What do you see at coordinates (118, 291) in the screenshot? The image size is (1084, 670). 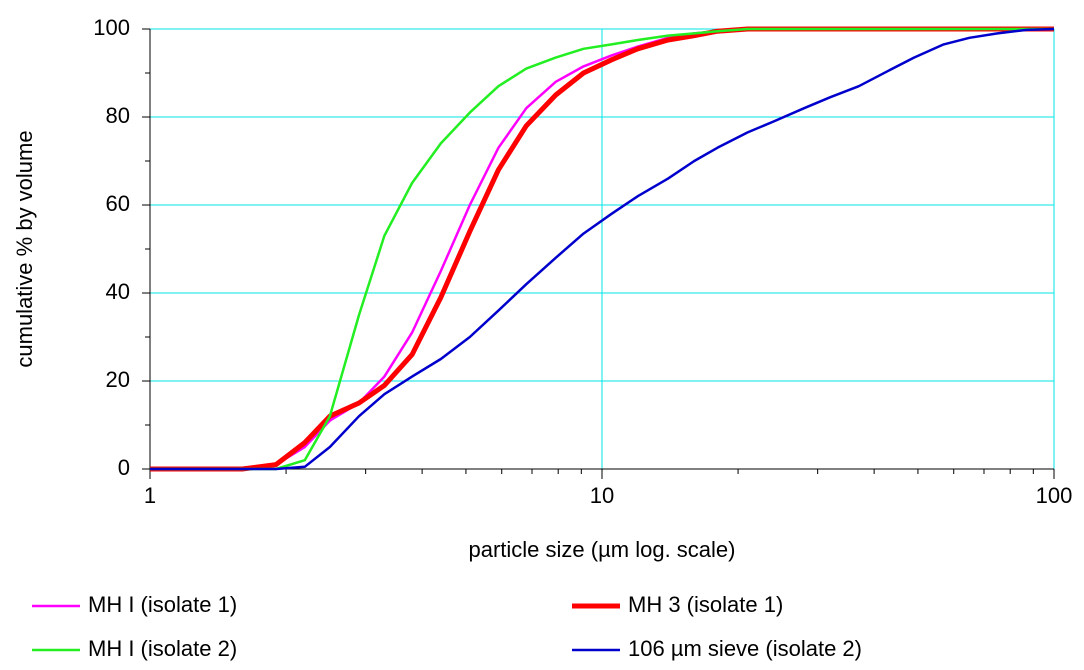 I see `y-tick-label: 40` at bounding box center [118, 291].